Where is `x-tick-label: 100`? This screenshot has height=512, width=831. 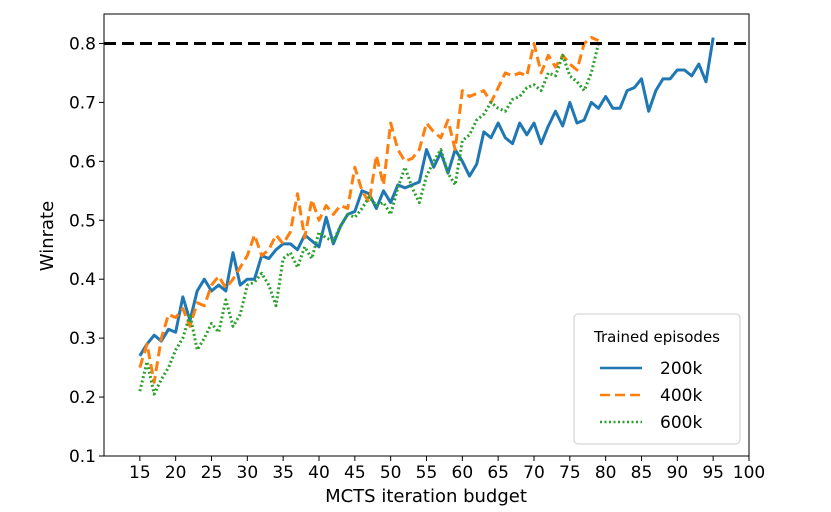 x-tick-label: 100 is located at coordinates (749, 473).